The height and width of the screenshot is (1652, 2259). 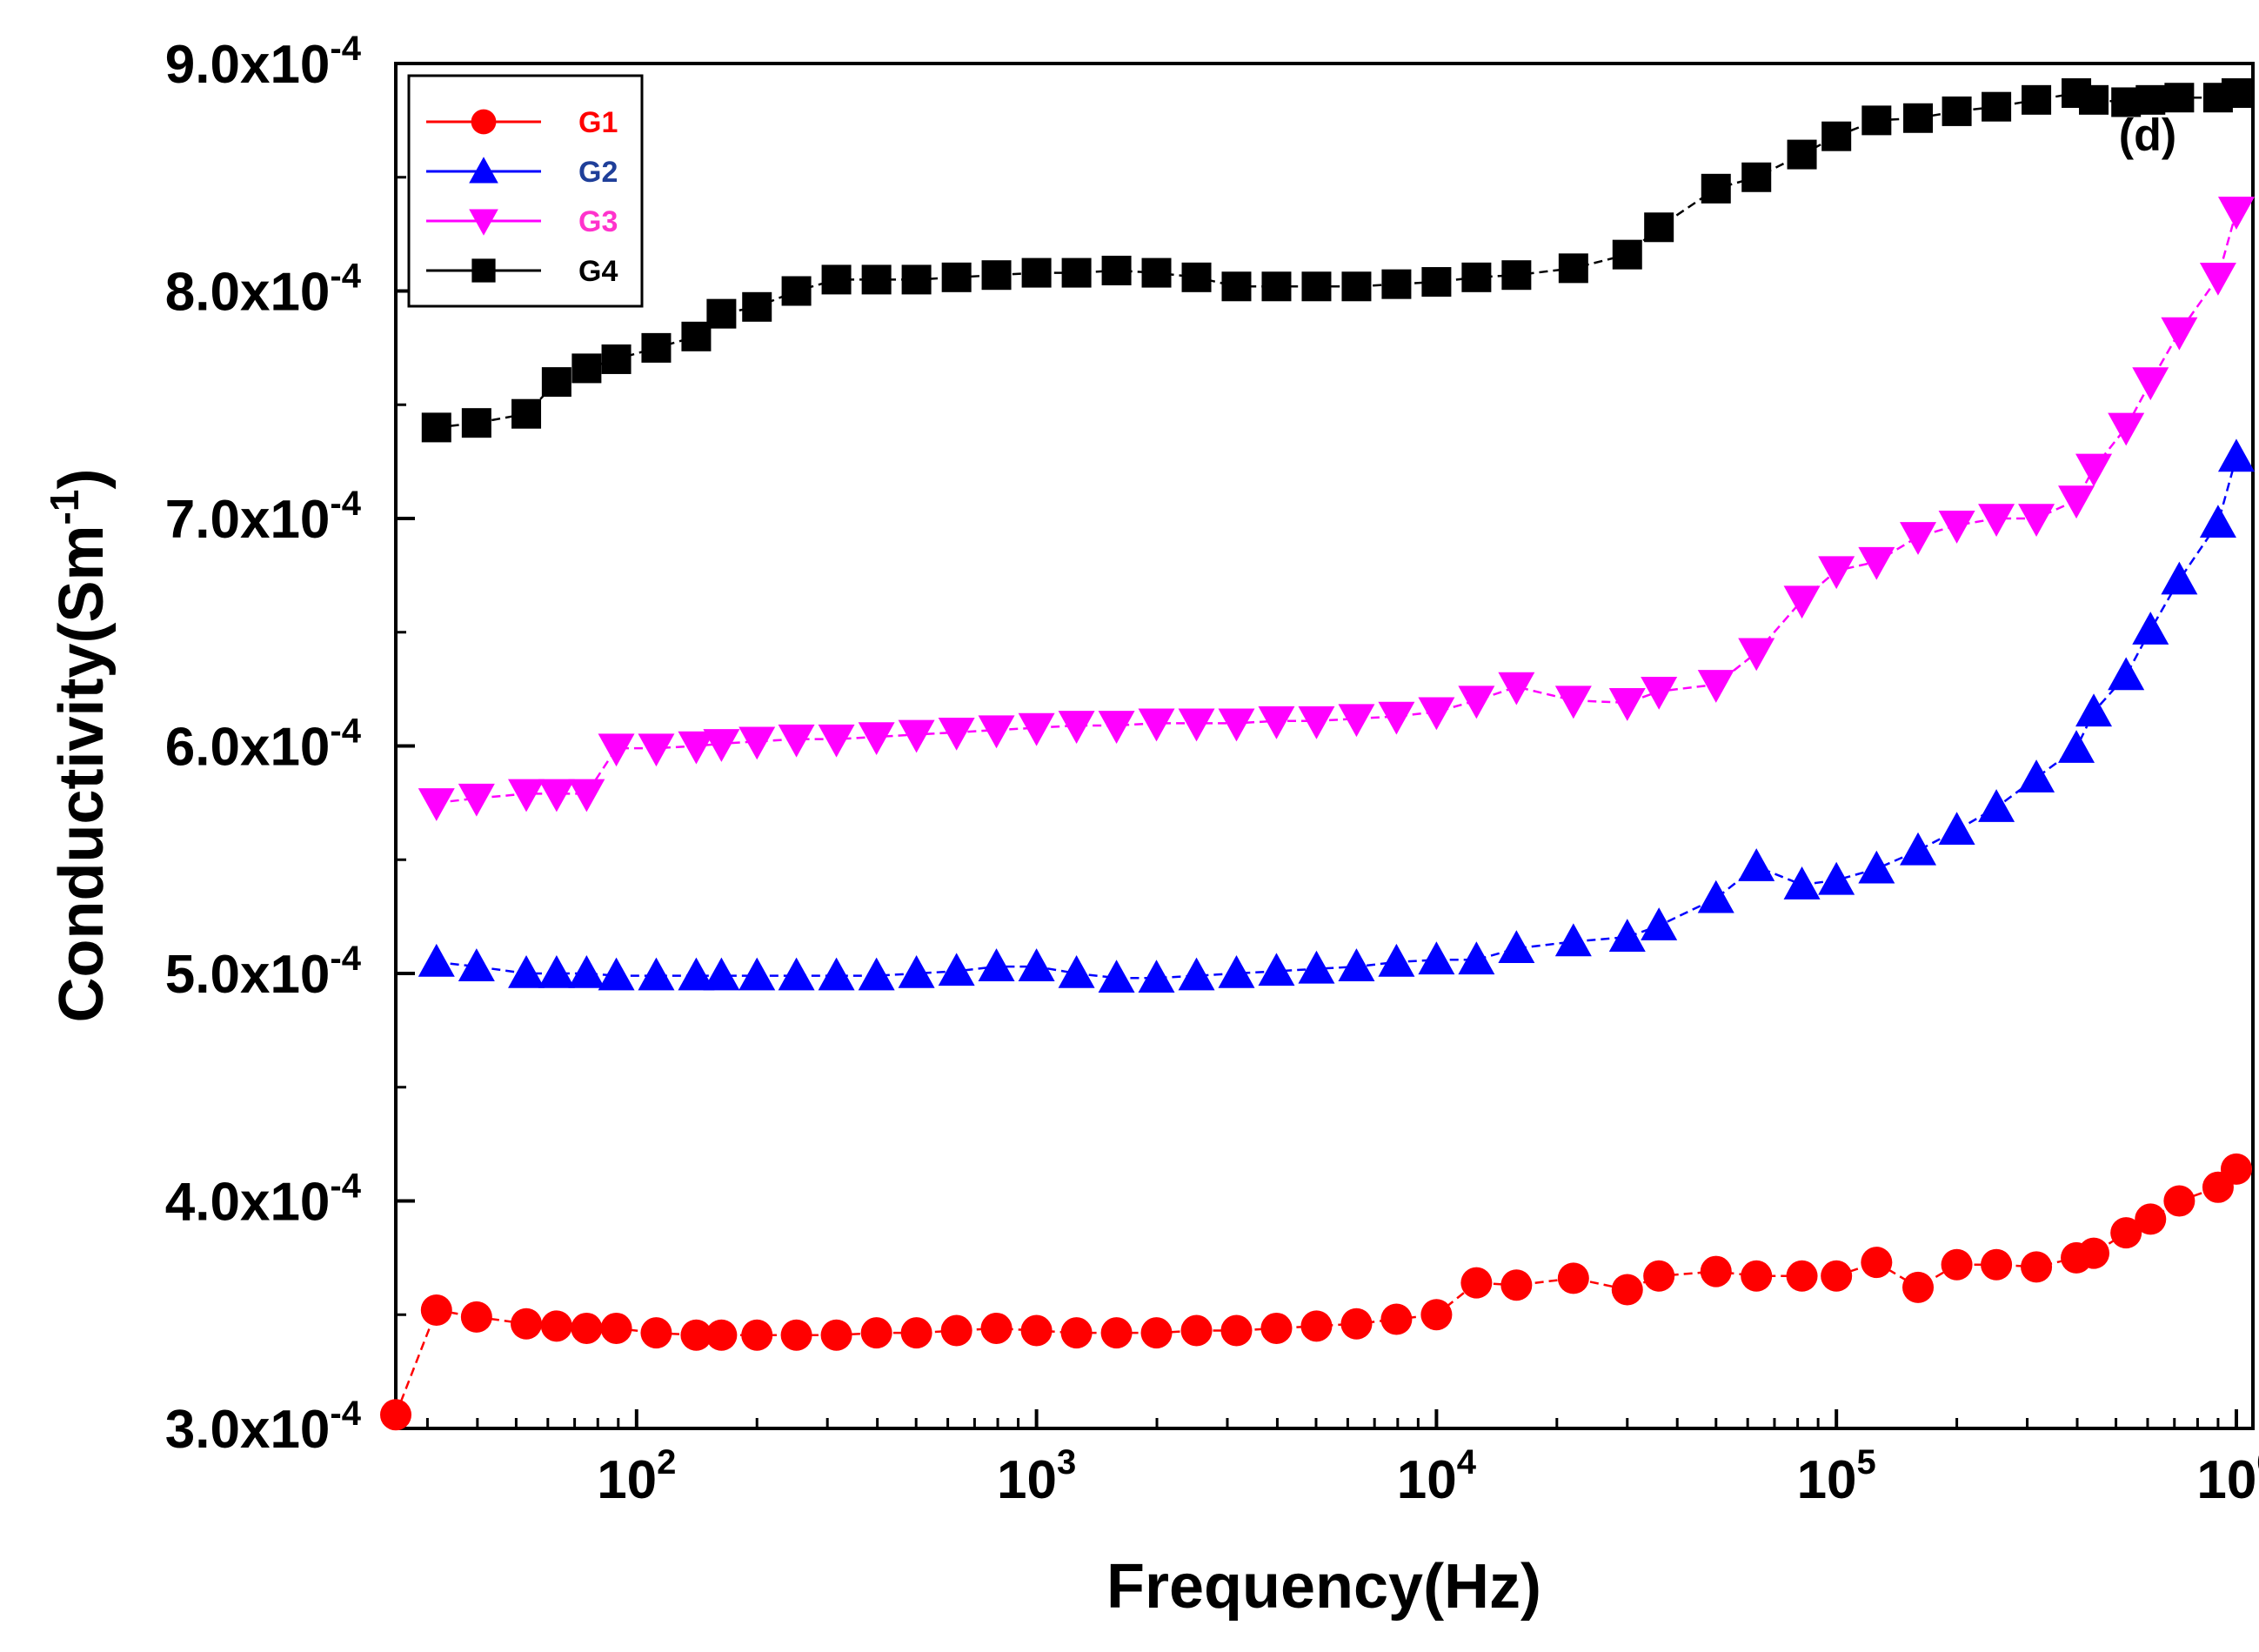 What do you see at coordinates (598, 172) in the screenshot?
I see `legend-label-g2: G2` at bounding box center [598, 172].